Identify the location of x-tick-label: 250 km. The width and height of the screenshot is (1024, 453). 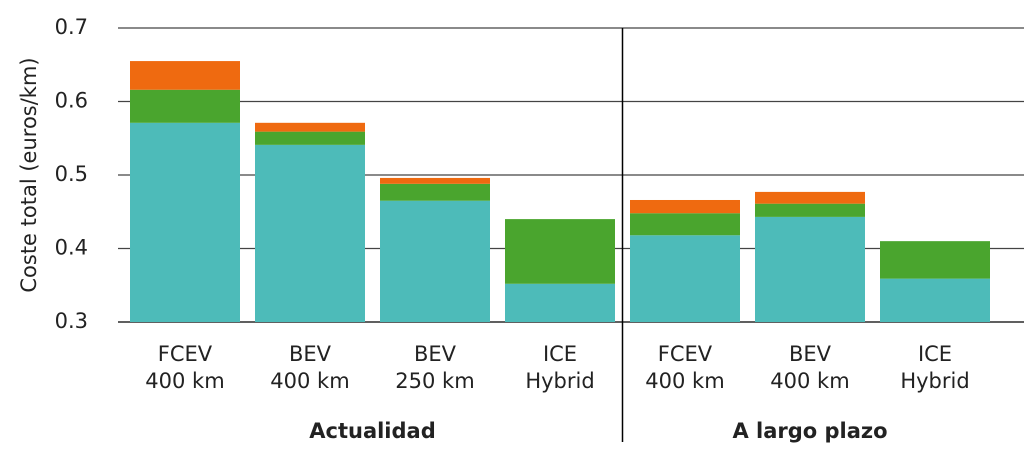
(434, 381).